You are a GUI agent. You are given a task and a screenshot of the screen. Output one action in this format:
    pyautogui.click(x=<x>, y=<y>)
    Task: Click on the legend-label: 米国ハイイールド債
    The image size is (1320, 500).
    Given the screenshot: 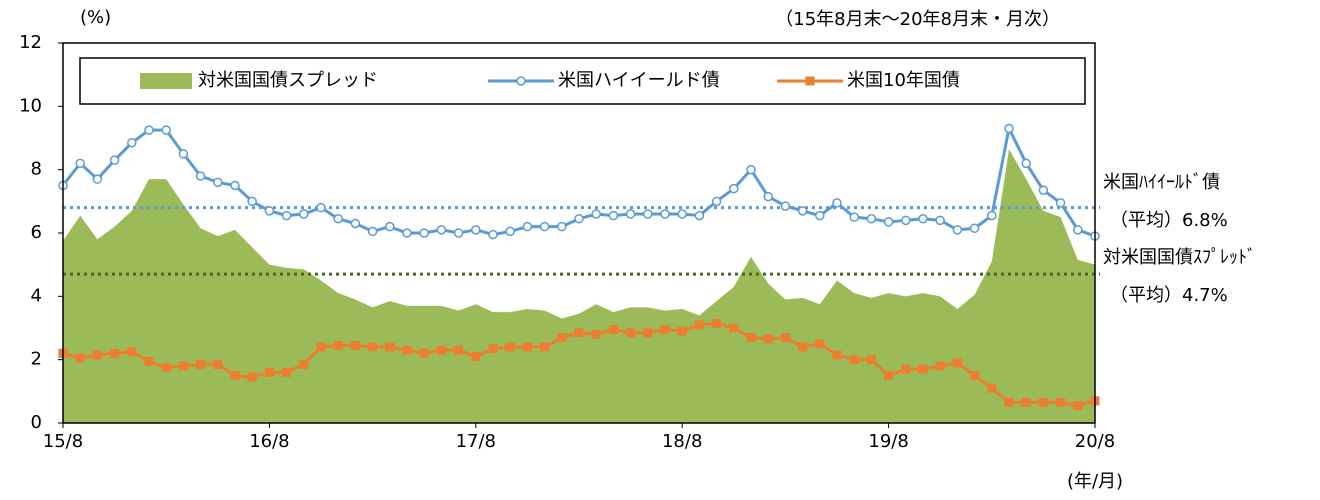 What is the action you would take?
    pyautogui.click(x=639, y=80)
    